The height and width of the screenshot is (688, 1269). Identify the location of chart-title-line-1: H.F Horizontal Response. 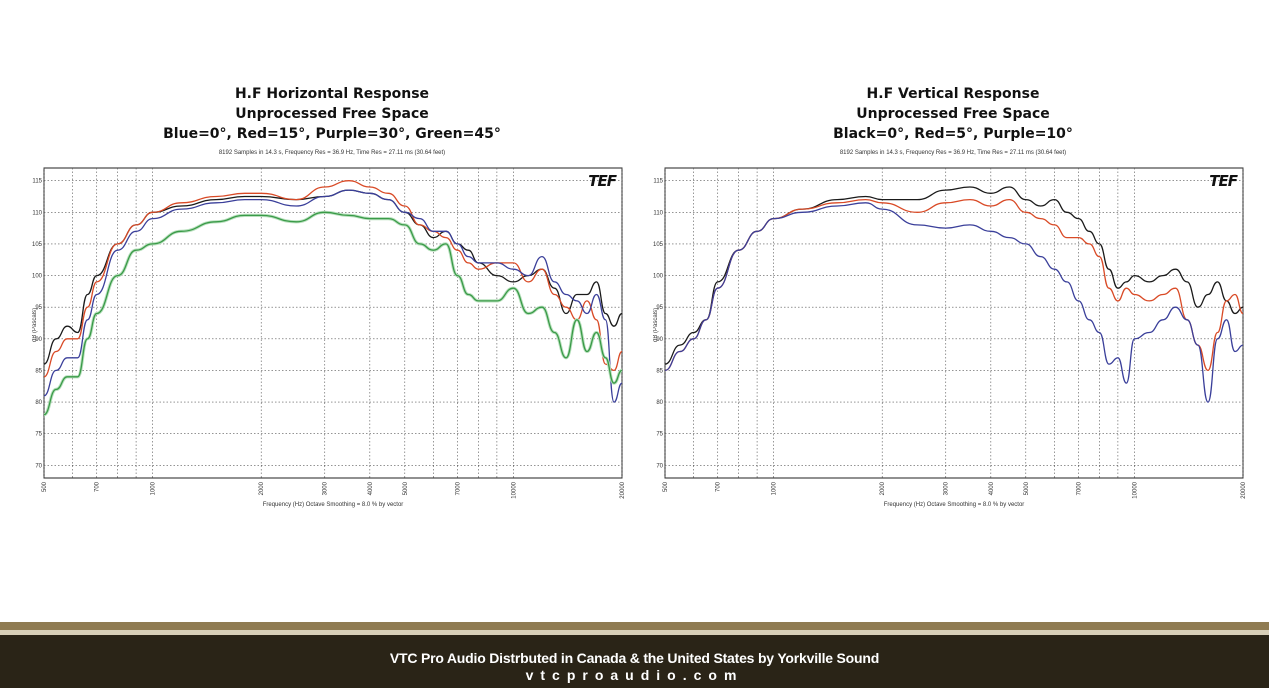
(332, 94).